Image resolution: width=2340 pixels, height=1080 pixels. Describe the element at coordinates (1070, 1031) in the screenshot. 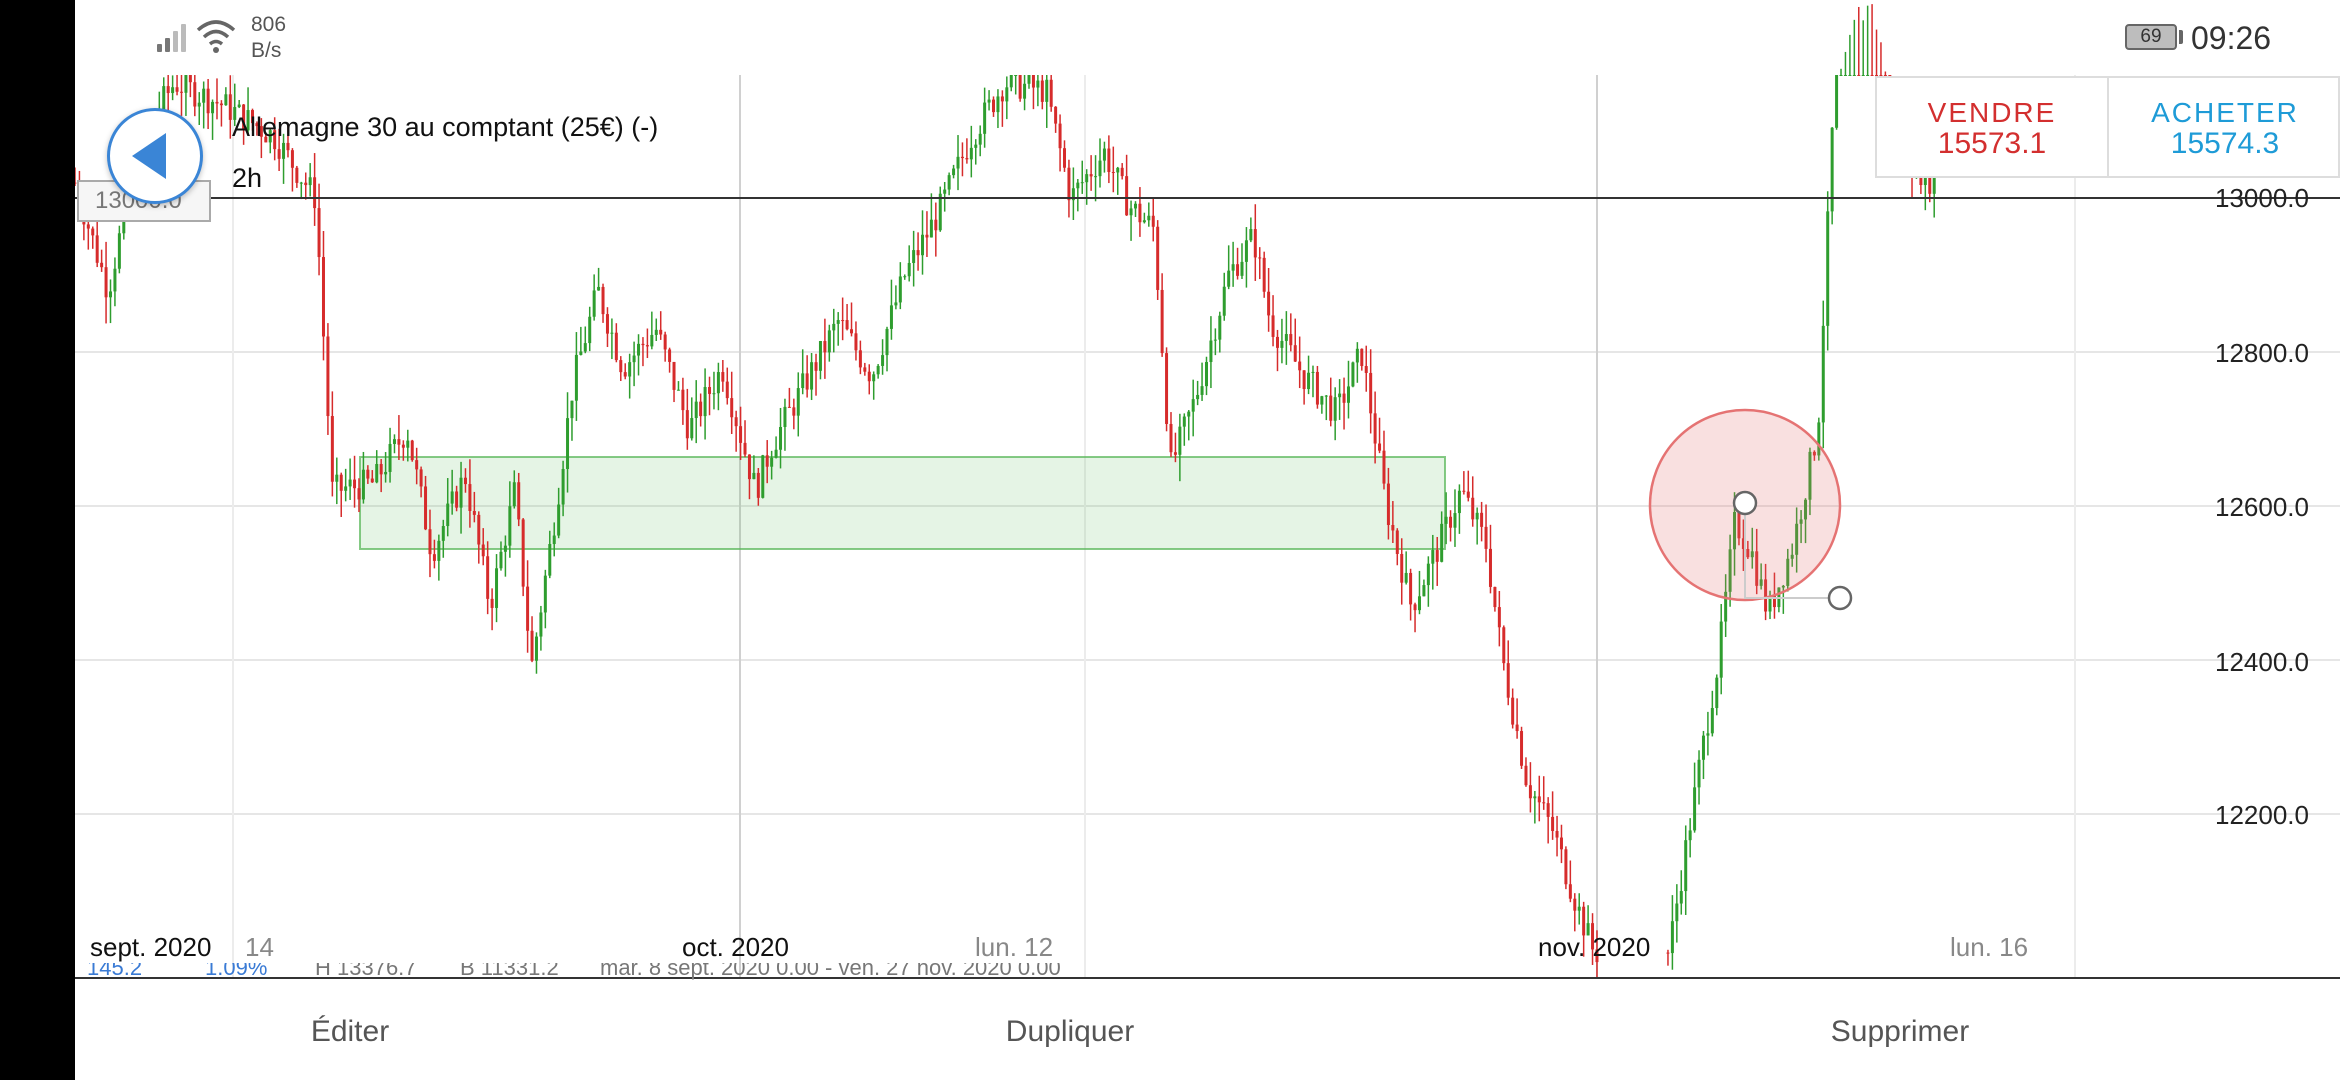

I see `duplicate-button: Dupliquer` at that location.